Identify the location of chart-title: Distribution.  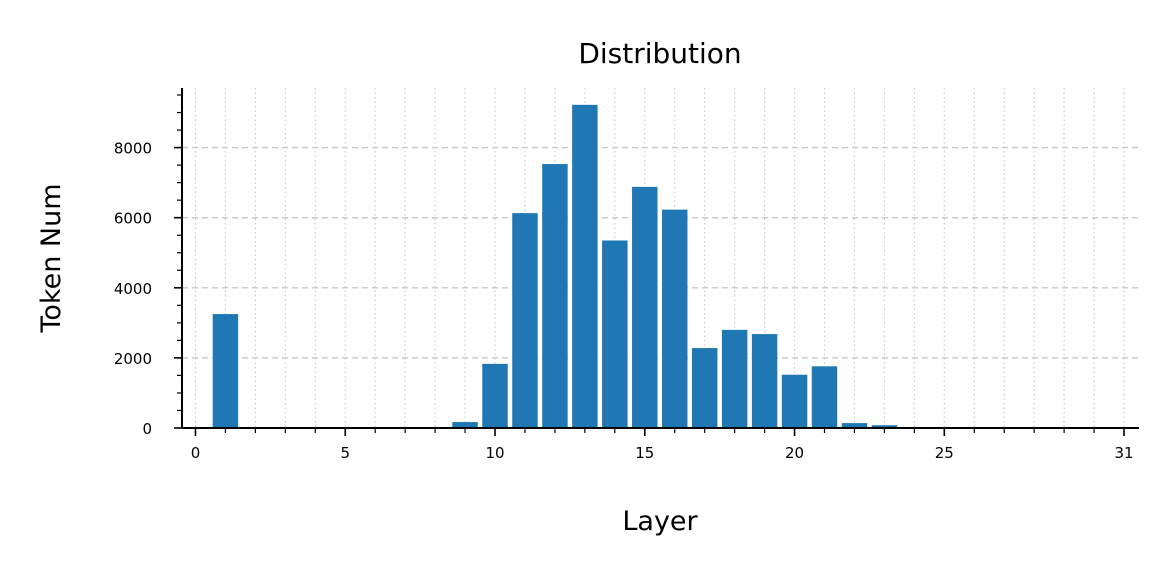
(659, 53).